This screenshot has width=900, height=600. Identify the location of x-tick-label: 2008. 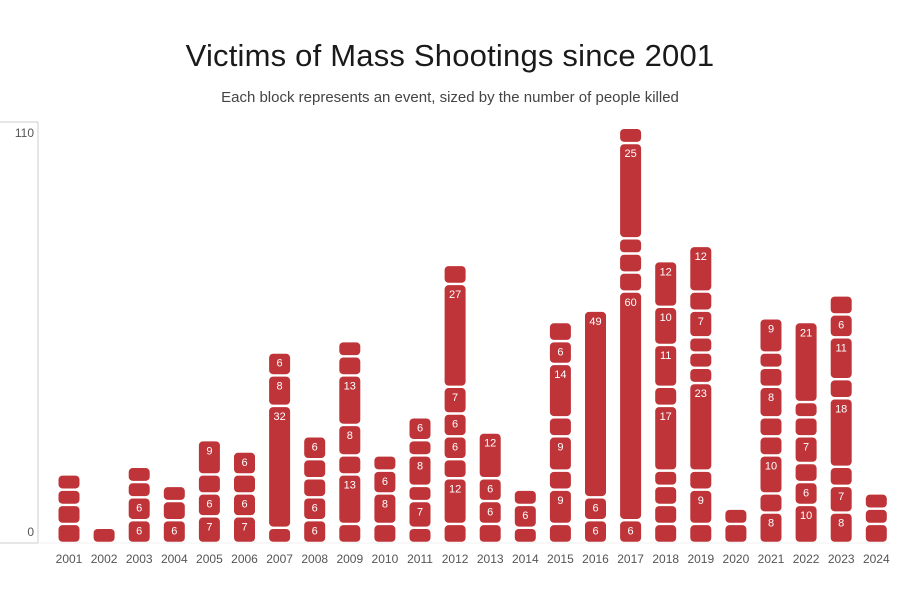
(314, 559).